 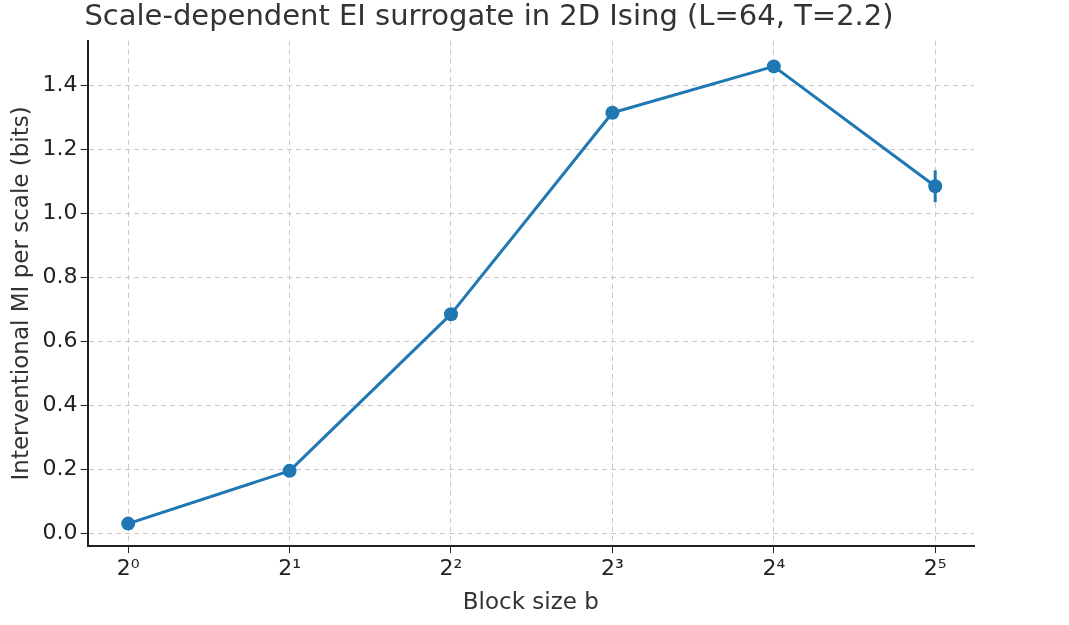 I want to click on x-tick-label: 2⁰, so click(x=128, y=567).